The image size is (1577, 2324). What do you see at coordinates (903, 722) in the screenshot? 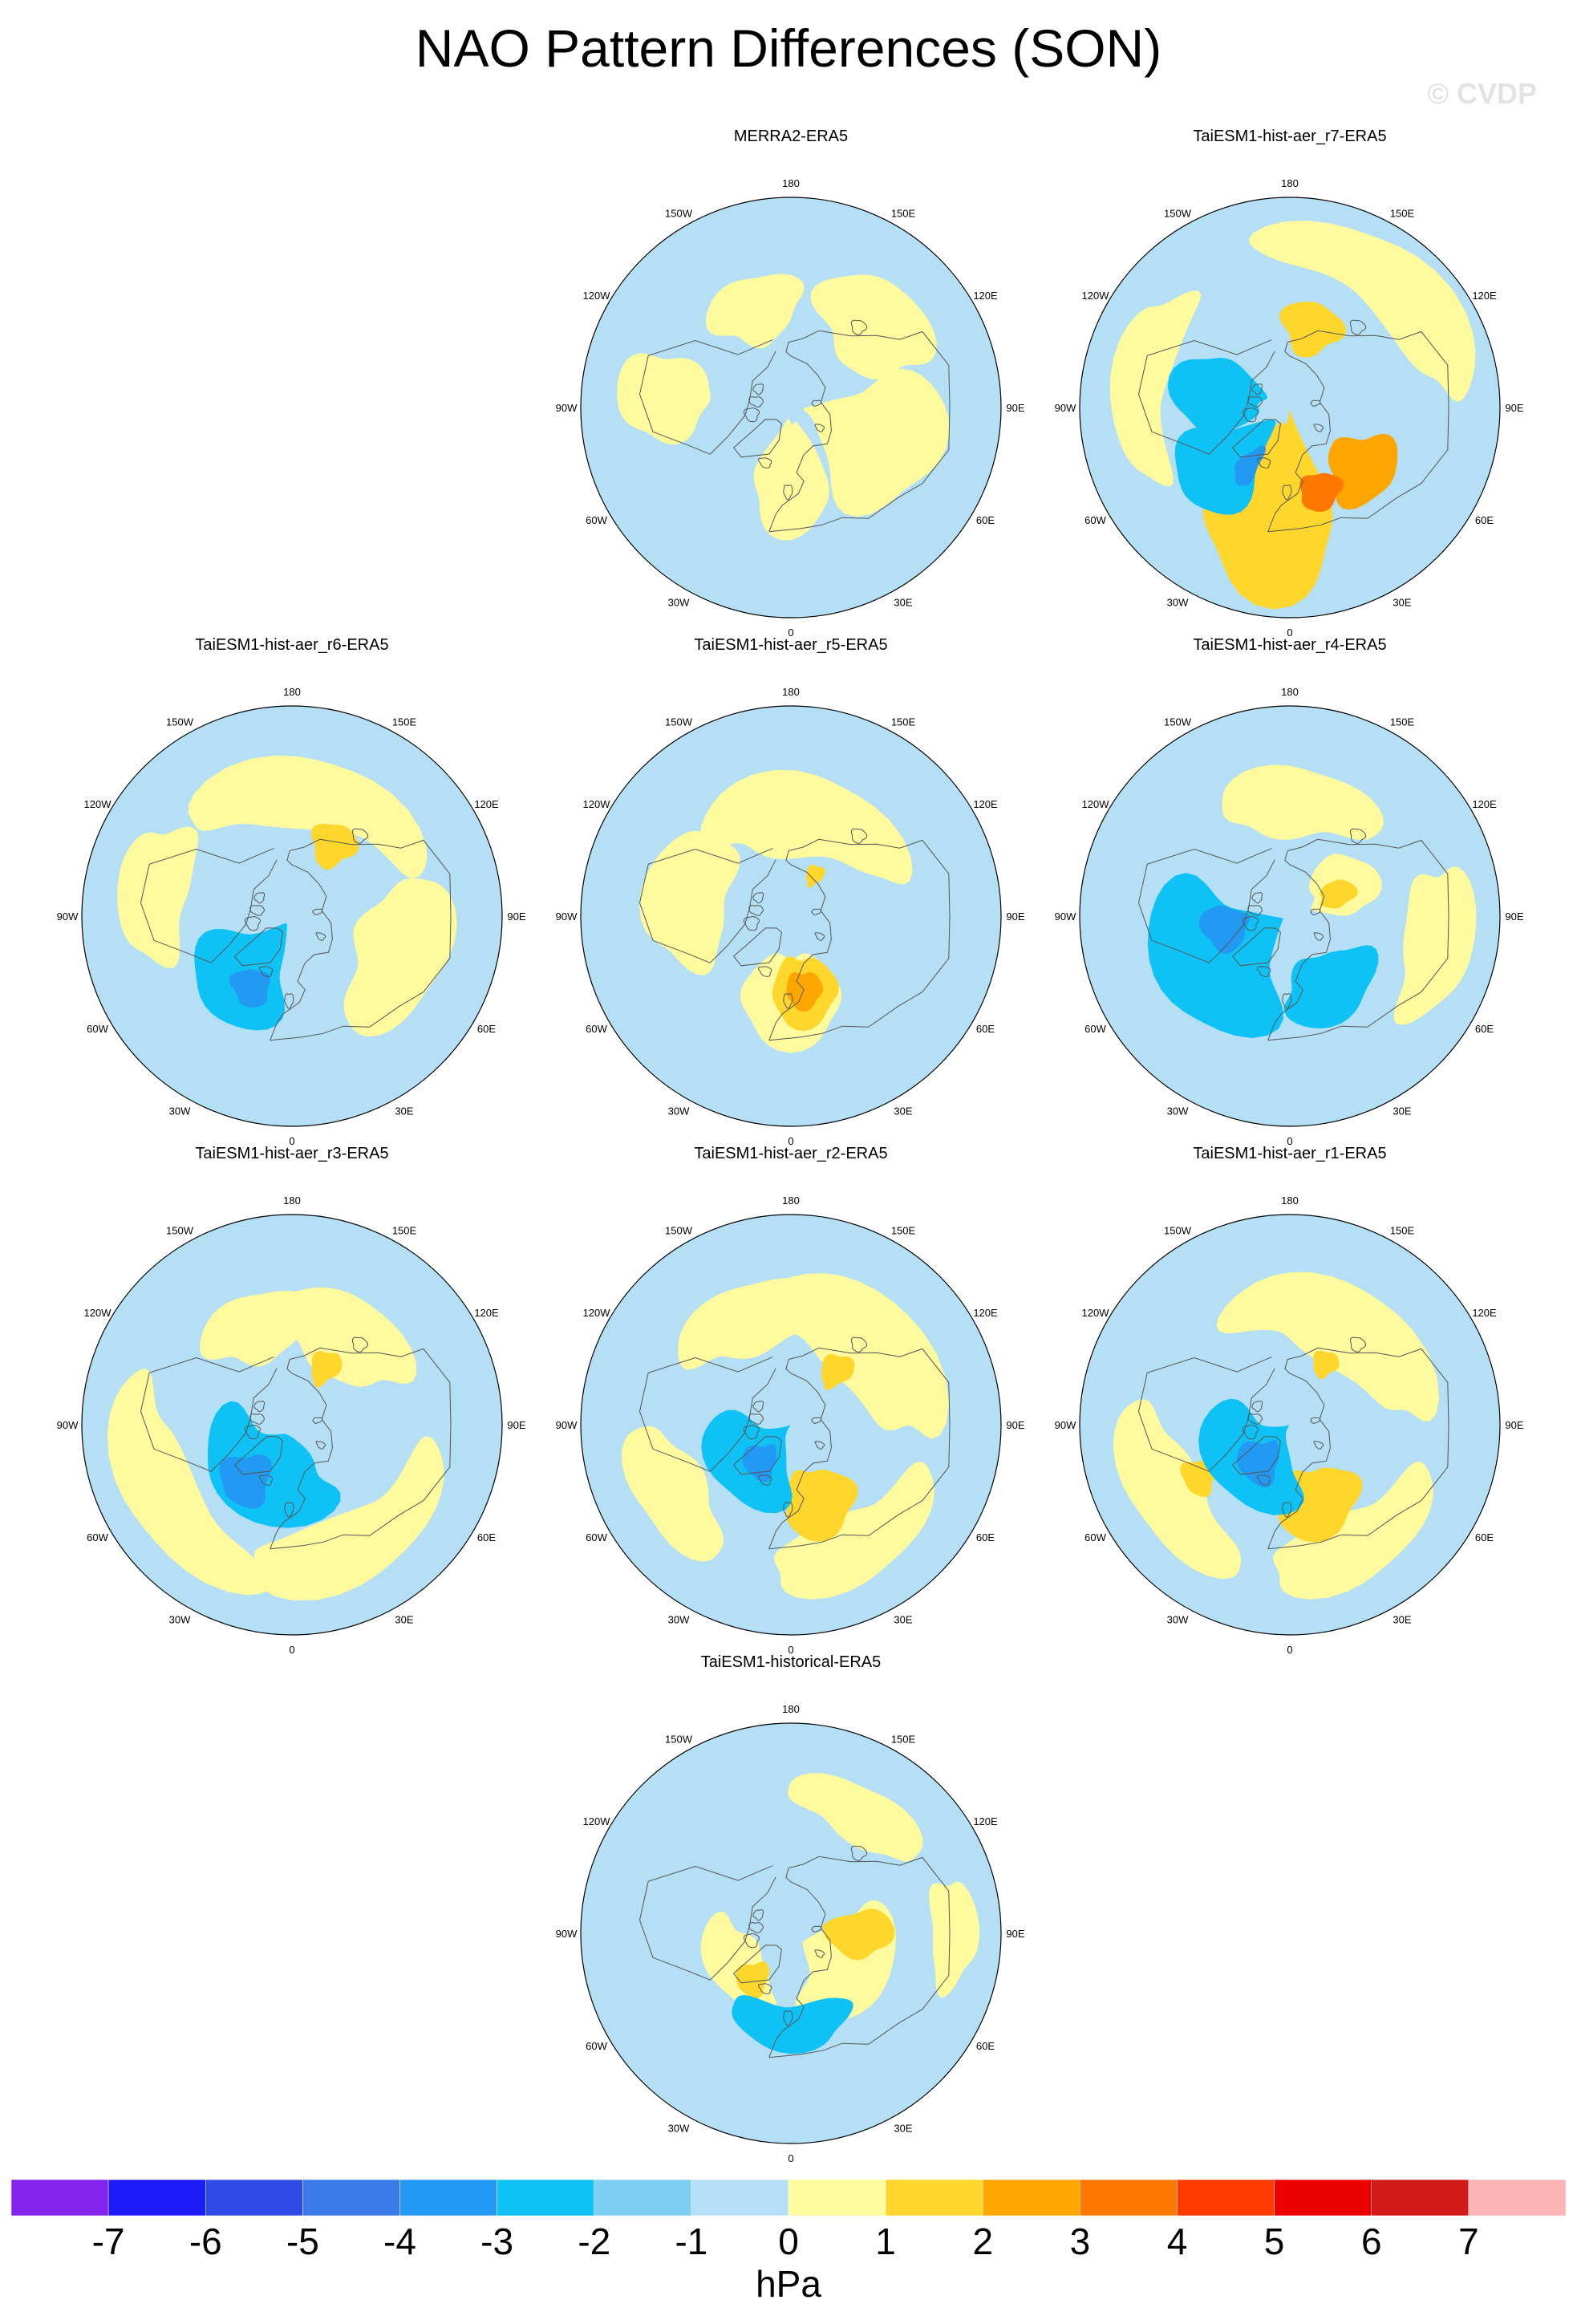
I see `longitude-label: 150E` at bounding box center [903, 722].